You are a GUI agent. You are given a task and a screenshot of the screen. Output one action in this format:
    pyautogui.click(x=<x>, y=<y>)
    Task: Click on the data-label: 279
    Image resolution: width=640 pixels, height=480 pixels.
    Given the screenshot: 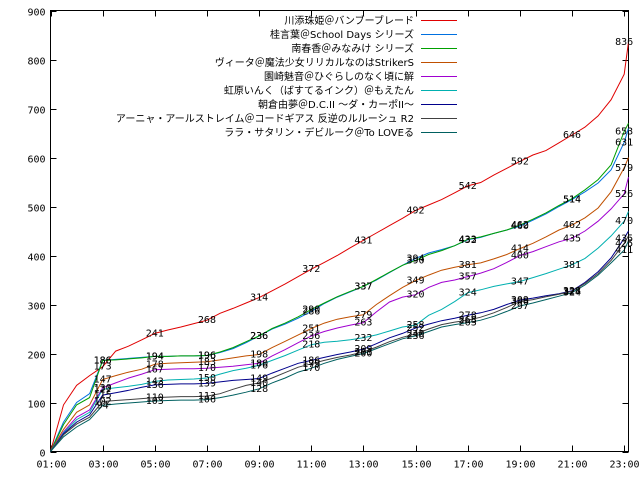 What is the action you would take?
    pyautogui.click(x=363, y=315)
    